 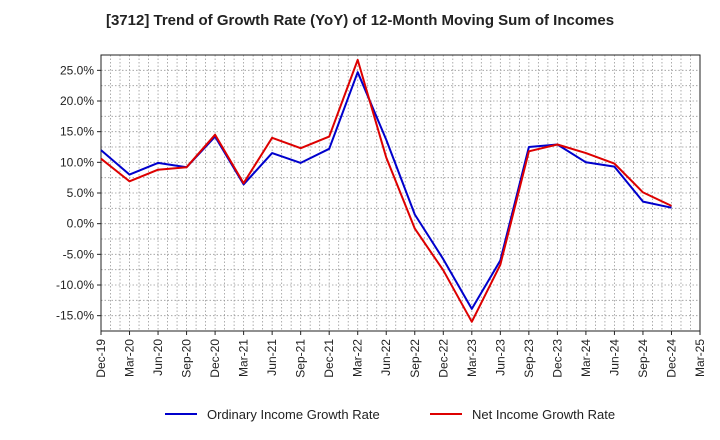 What do you see at coordinates (293, 414) in the screenshot?
I see `legend-label: Ordinary Income Growth Rate` at bounding box center [293, 414].